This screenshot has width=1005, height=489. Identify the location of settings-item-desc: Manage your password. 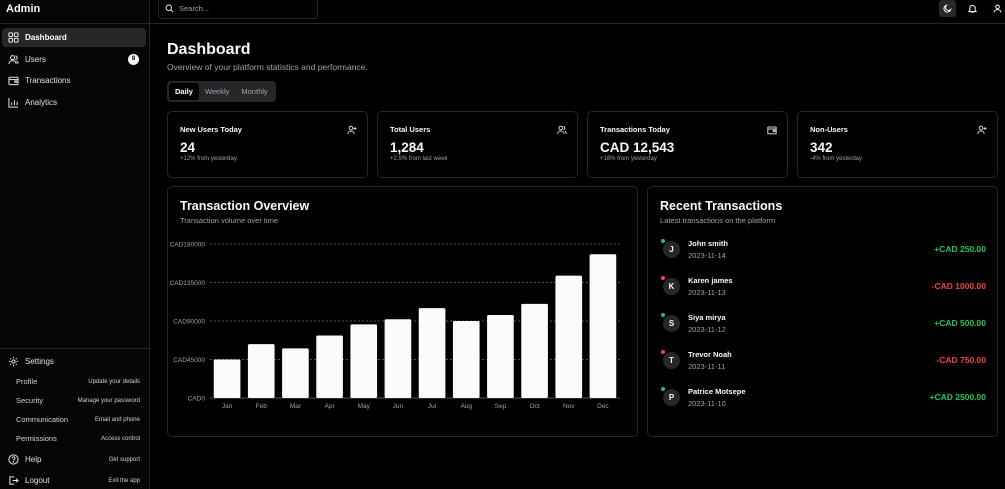
(108, 400).